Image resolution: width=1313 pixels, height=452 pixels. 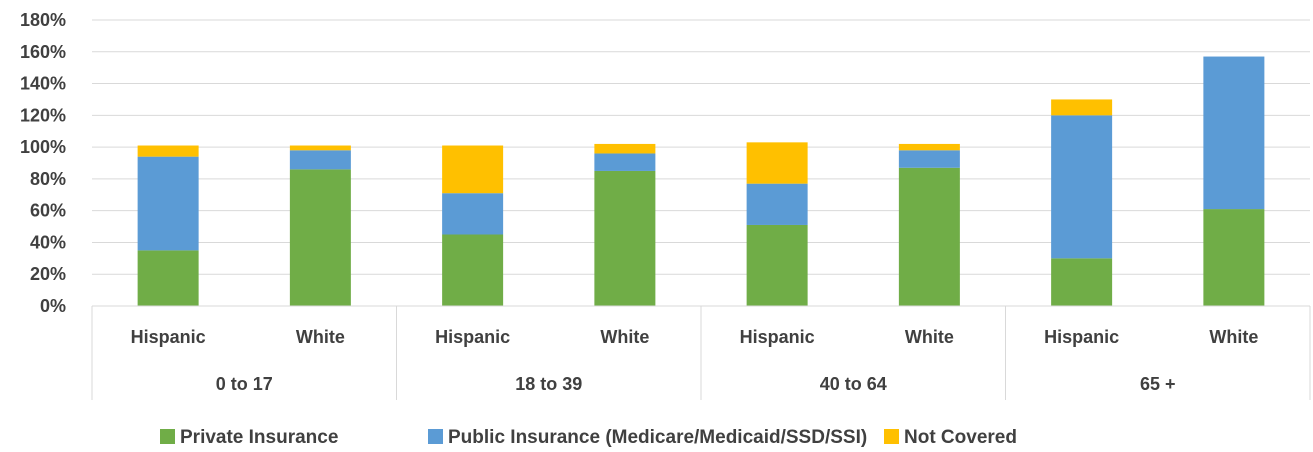 What do you see at coordinates (48, 211) in the screenshot?
I see `y-tick-label: 60%` at bounding box center [48, 211].